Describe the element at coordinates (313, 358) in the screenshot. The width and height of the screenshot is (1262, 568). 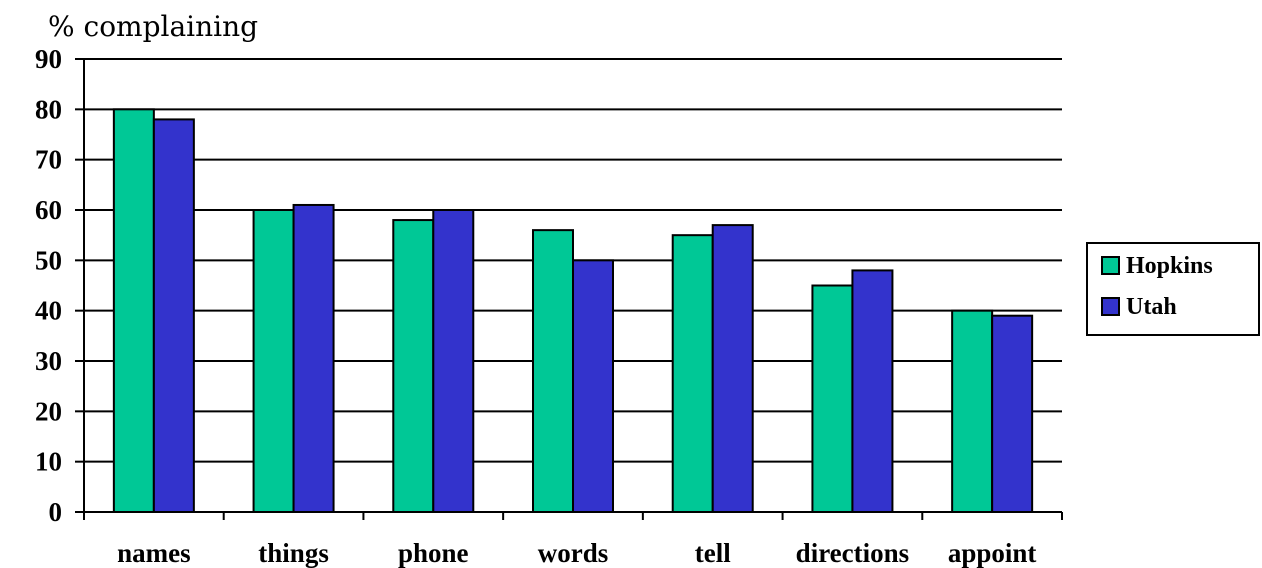
I see `bar-utah-things` at that location.